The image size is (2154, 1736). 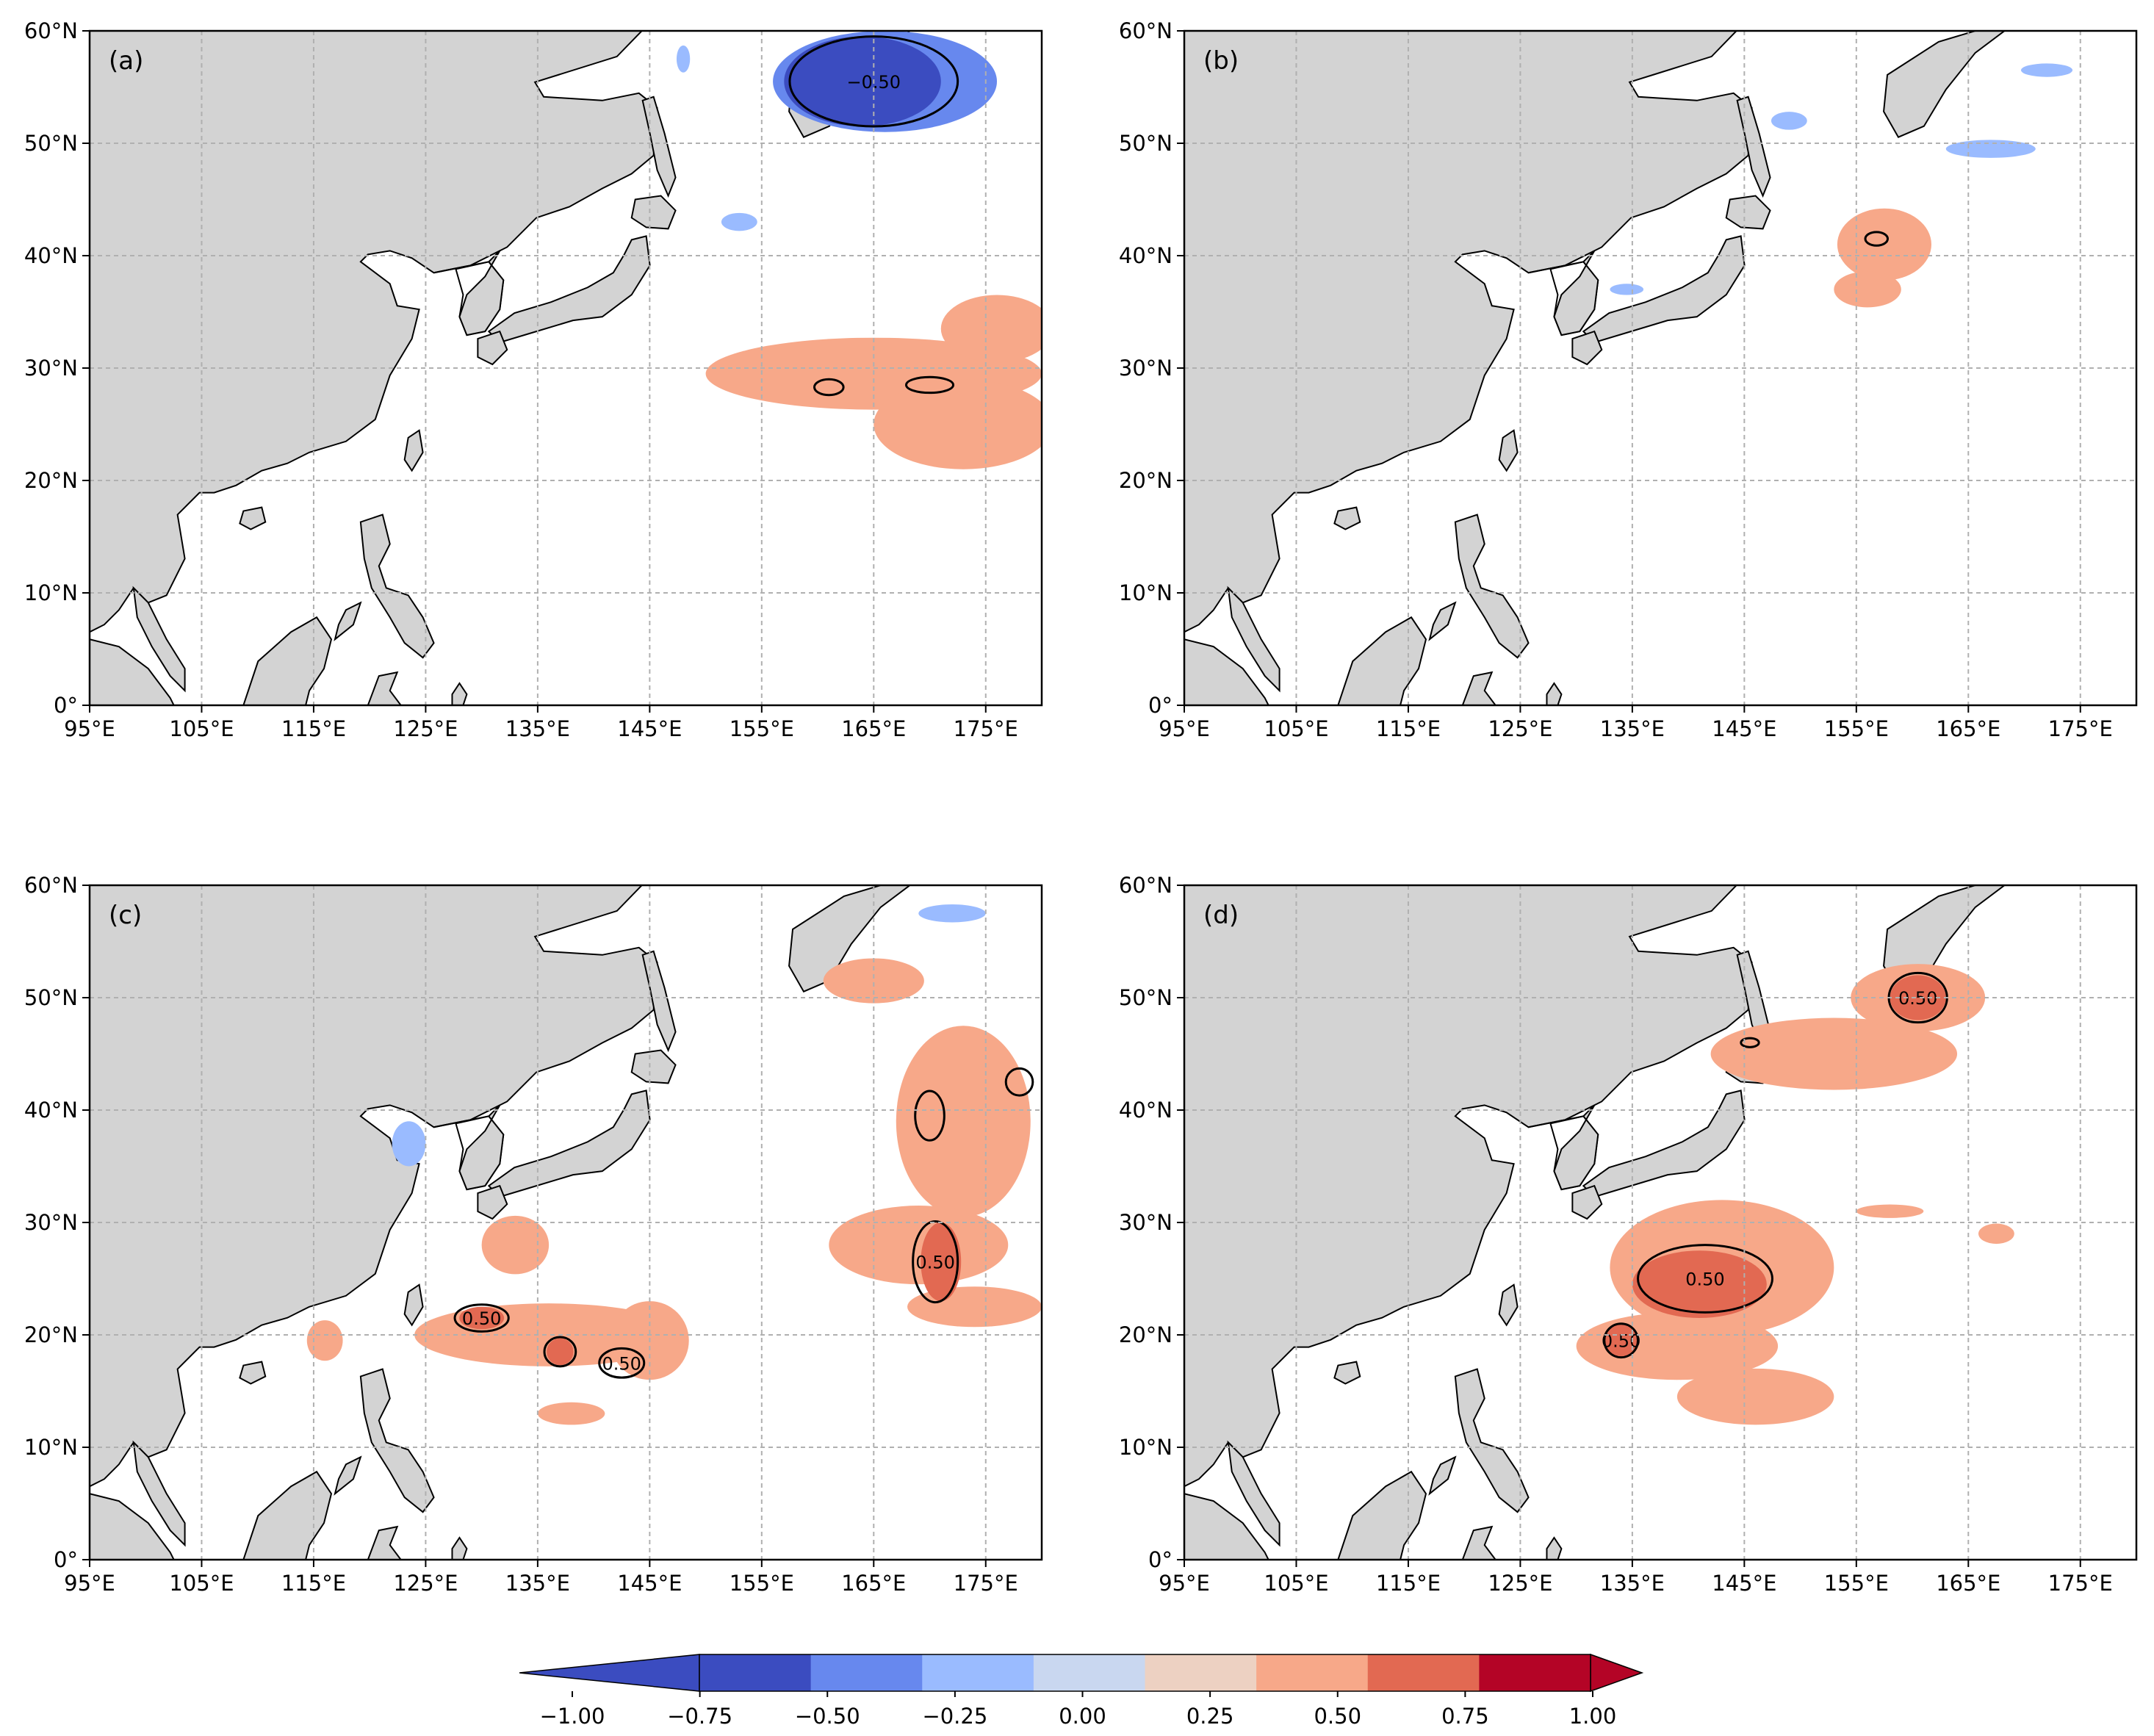 What do you see at coordinates (1617, 1673) in the screenshot?
I see `colorbar-extend-max` at bounding box center [1617, 1673].